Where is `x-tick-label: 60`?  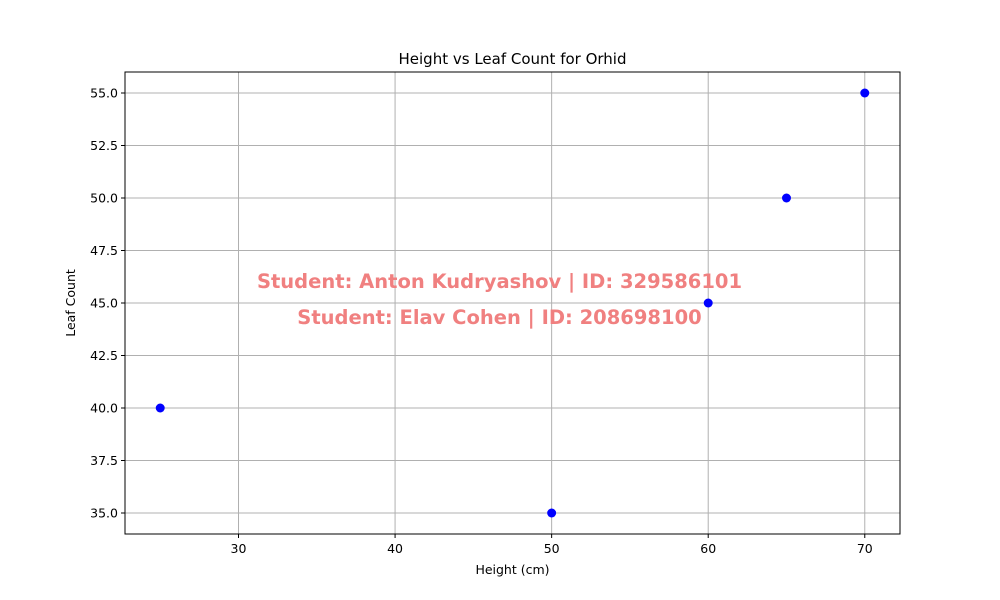
x-tick-label: 60 is located at coordinates (708, 548).